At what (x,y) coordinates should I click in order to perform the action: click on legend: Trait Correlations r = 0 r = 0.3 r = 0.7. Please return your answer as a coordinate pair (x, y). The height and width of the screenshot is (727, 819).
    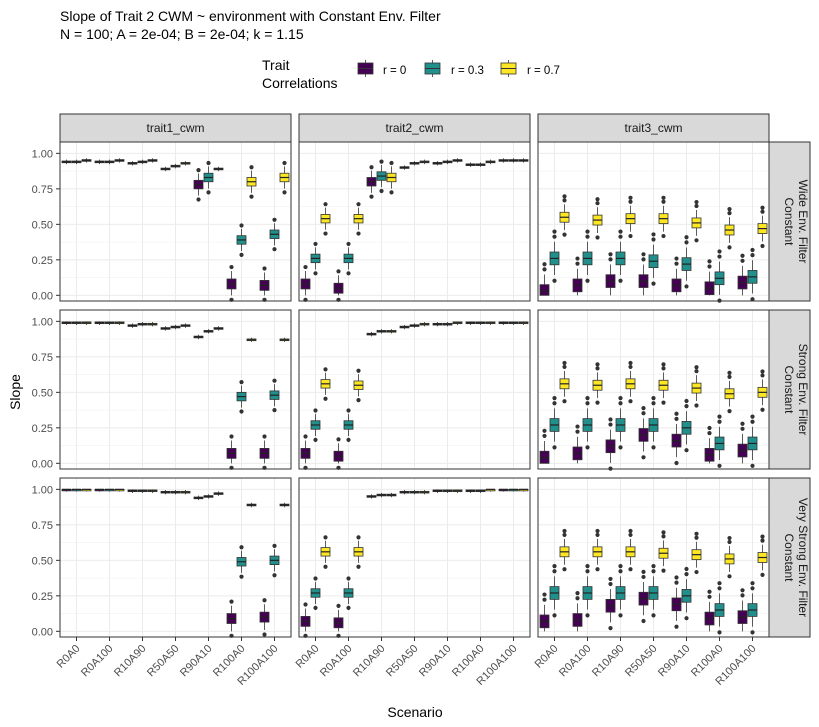
    Looking at the image, I should click on (411, 74).